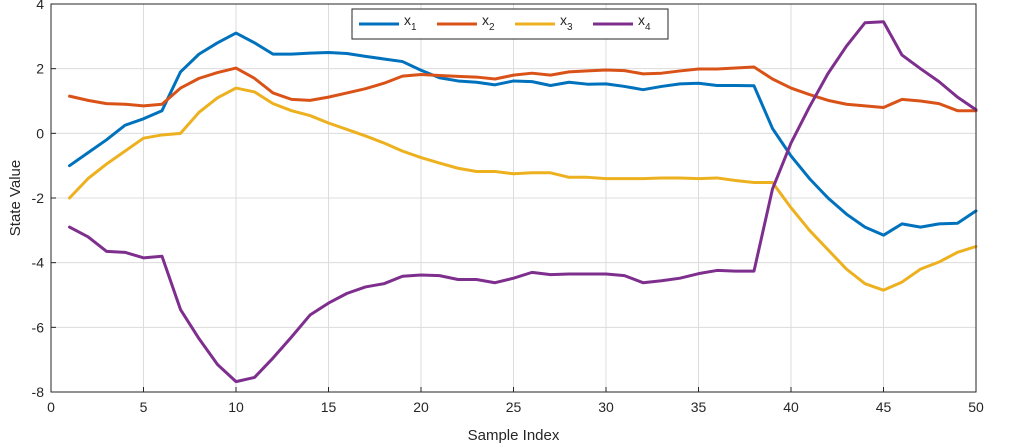 The width and height of the screenshot is (1029, 445). I want to click on y-tick-label: 2, so click(40, 69).